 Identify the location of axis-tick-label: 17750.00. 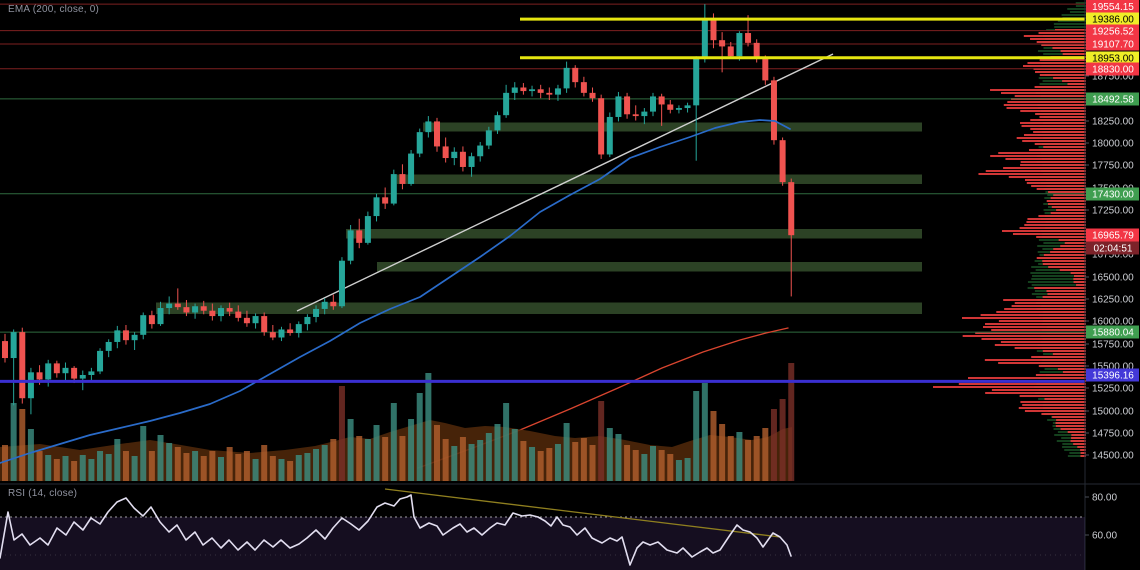
(1113, 166).